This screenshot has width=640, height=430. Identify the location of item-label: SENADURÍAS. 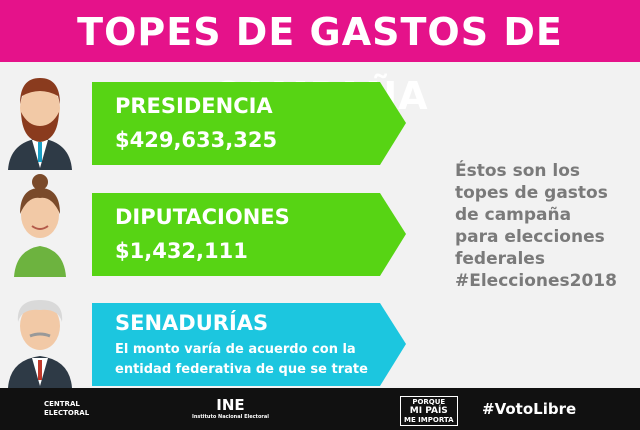
(192, 323).